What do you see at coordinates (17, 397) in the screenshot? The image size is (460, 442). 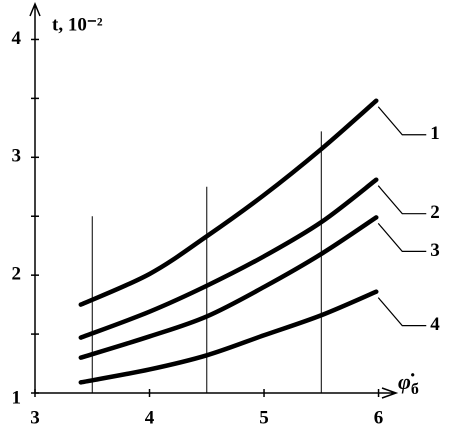 I see `y-tick-label: 1` at bounding box center [17, 397].